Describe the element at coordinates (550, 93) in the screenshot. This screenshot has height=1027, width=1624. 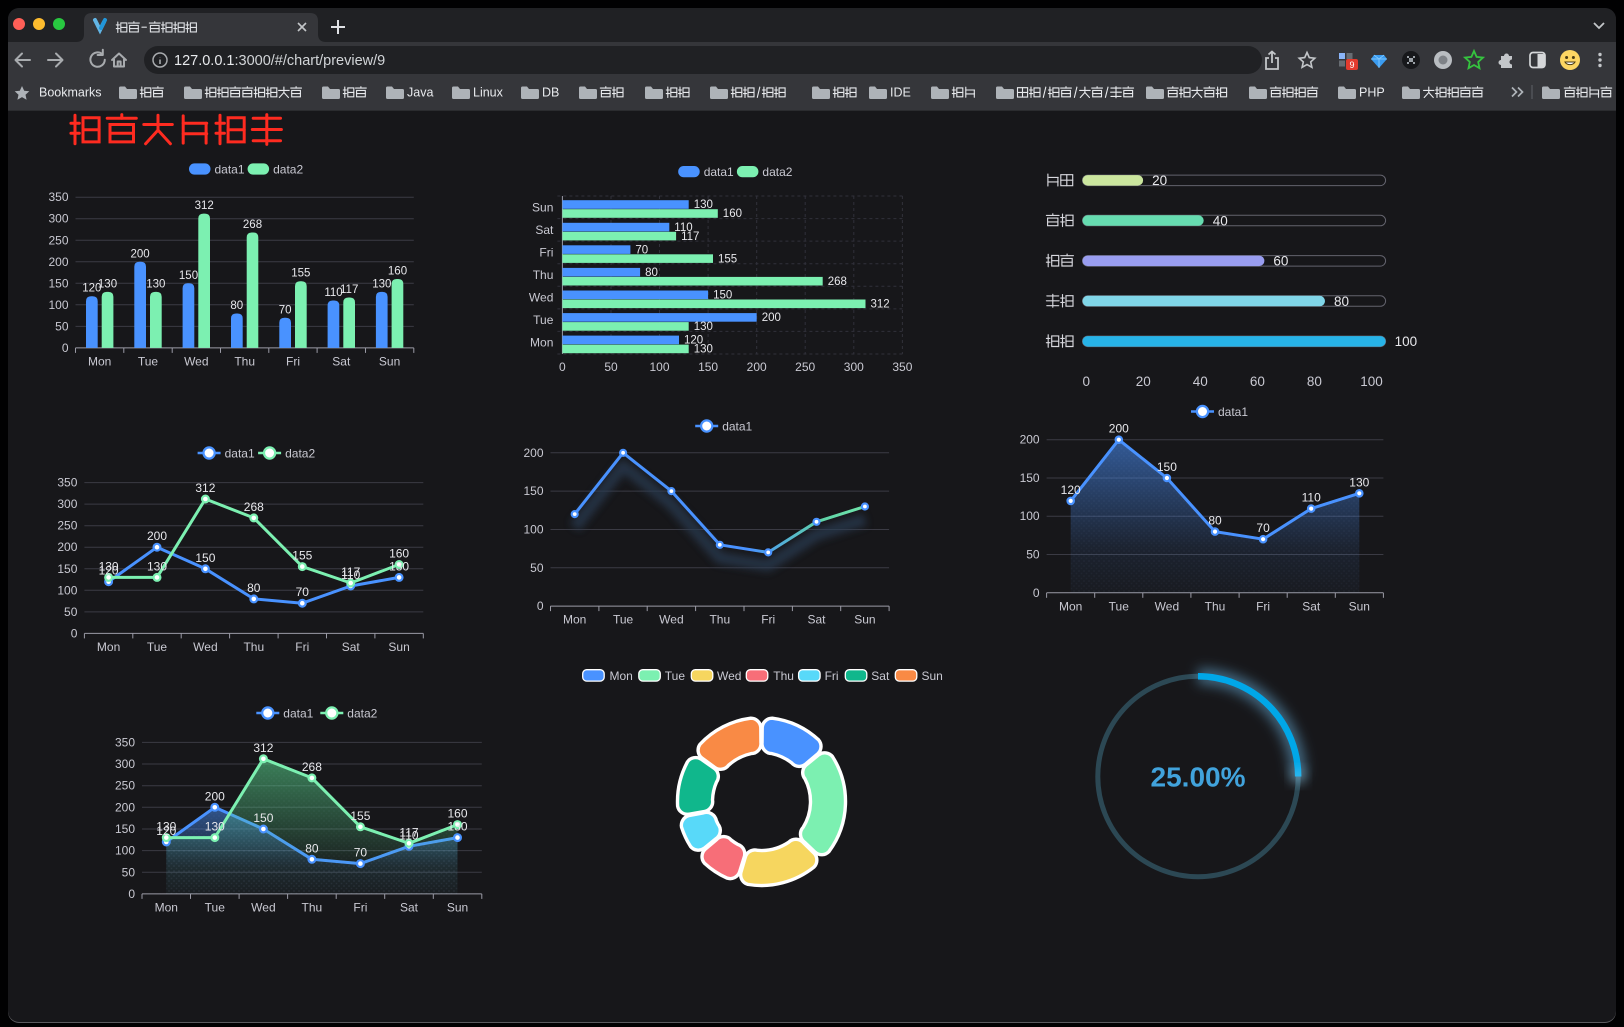
I see `svg-text: DB` at that location.